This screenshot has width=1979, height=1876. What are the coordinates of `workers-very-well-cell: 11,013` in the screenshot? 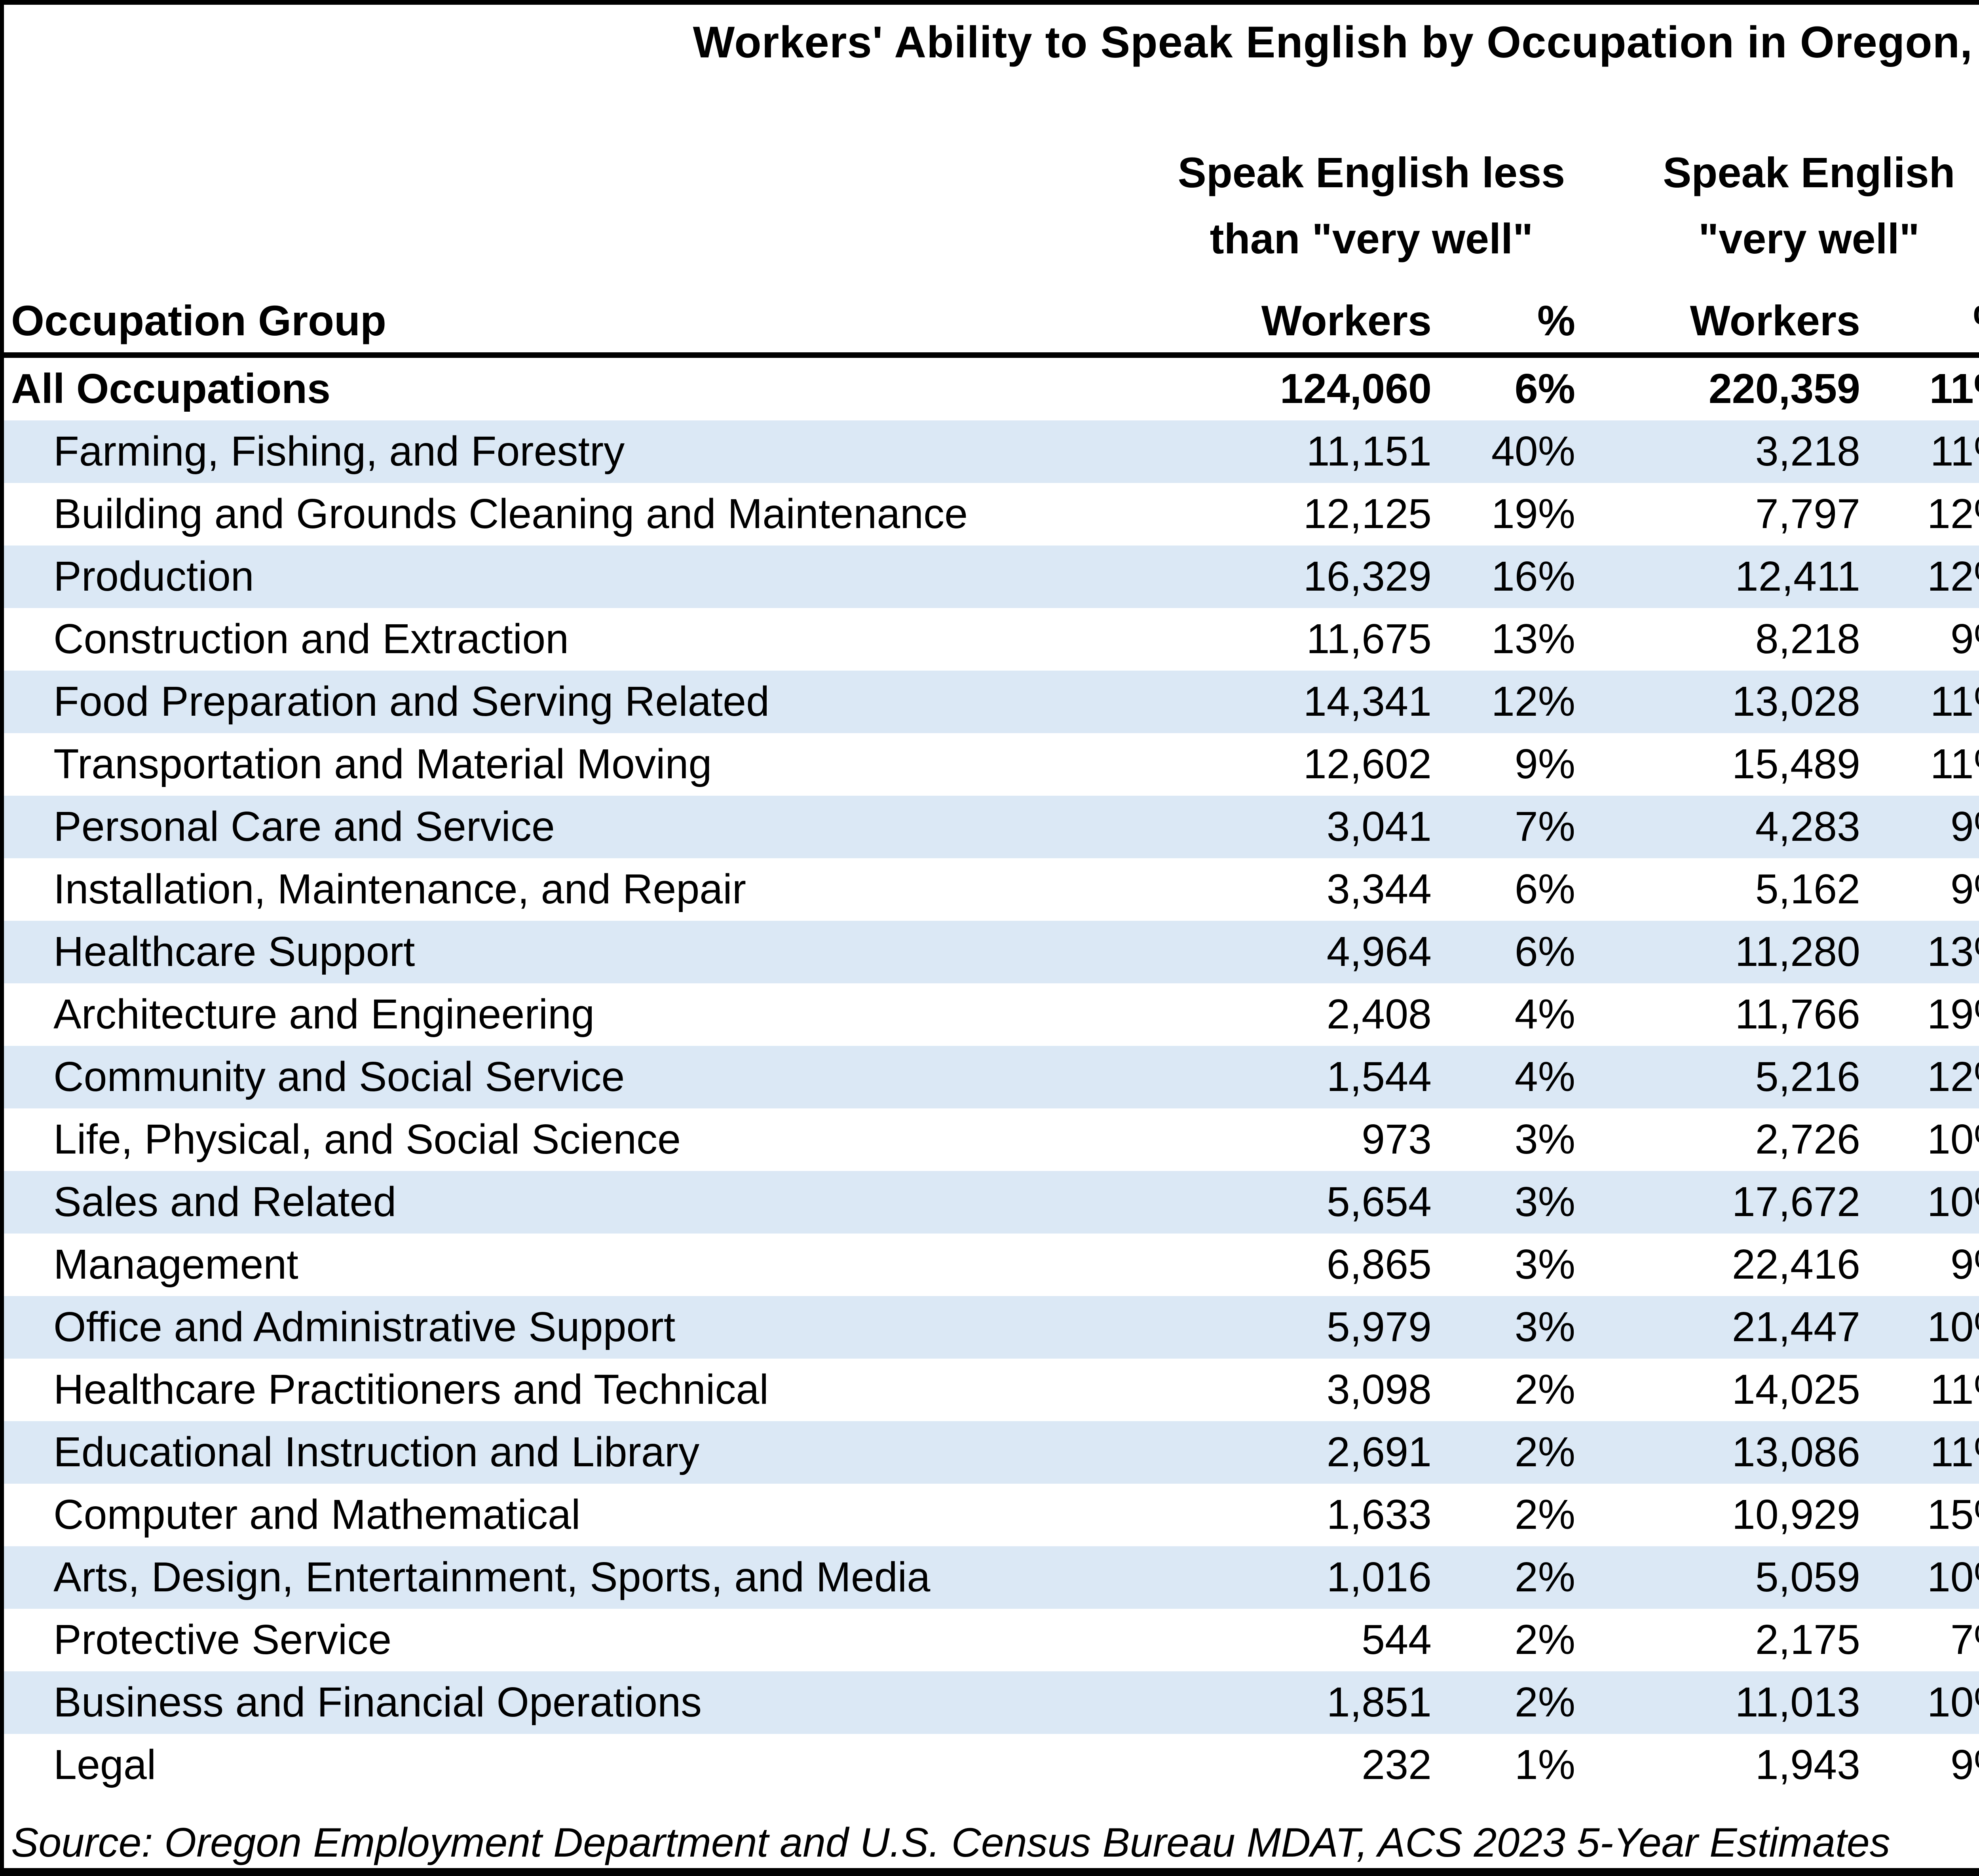 It's located at (1797, 1702).